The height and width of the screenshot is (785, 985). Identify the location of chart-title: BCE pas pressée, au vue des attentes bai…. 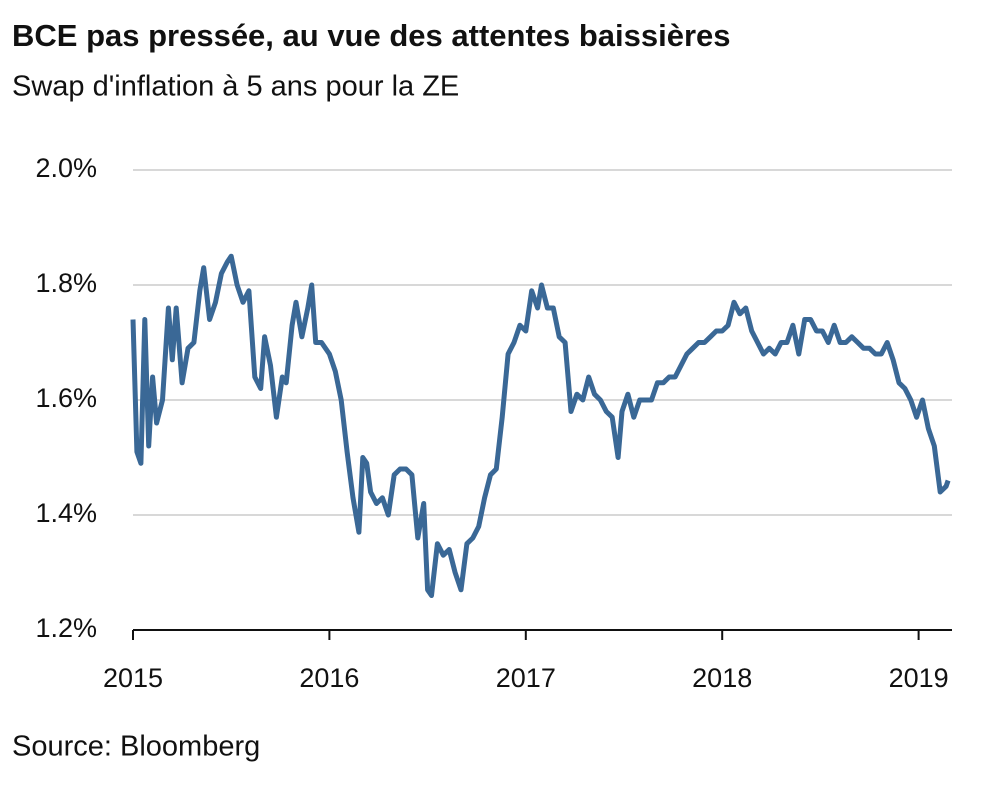
(371, 35).